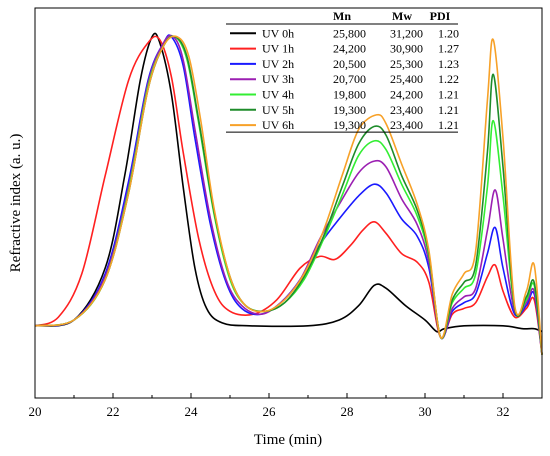  I want to click on legend-label-1: UV 1h, so click(278, 49).